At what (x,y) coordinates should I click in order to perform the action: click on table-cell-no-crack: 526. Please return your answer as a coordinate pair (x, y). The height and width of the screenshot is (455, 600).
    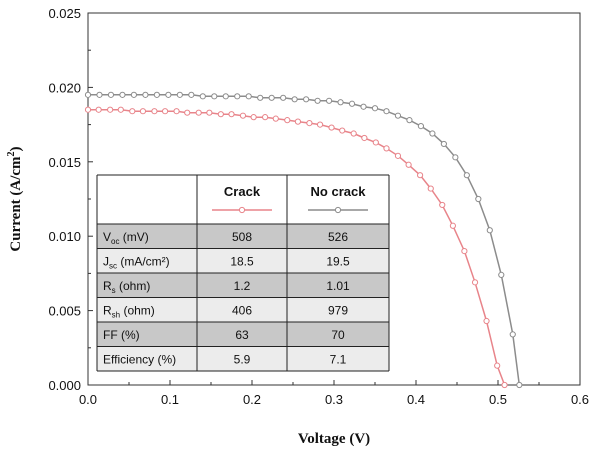
    Looking at the image, I should click on (338, 237).